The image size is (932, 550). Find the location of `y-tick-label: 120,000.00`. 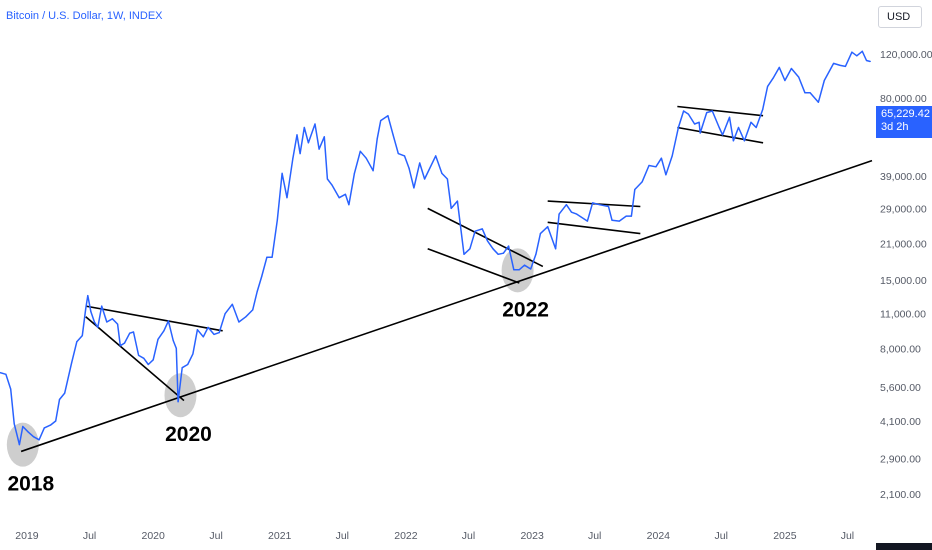

y-tick-label: 120,000.00 is located at coordinates (906, 55).